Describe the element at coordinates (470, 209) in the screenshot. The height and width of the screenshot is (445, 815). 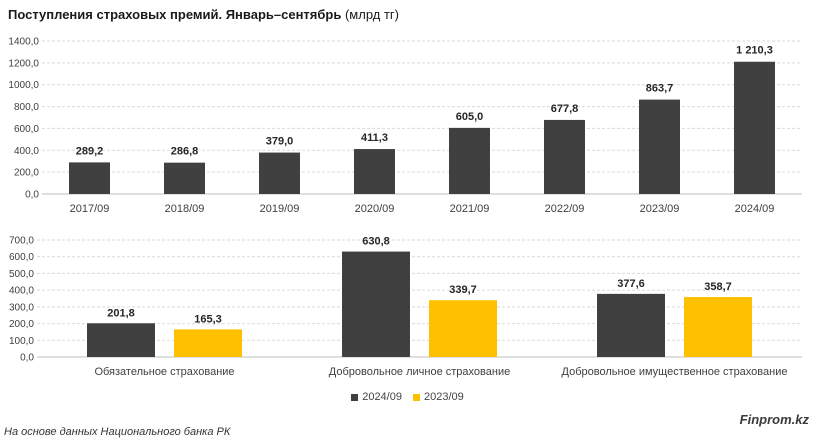
I see `x-tick-label: 2021/09` at that location.